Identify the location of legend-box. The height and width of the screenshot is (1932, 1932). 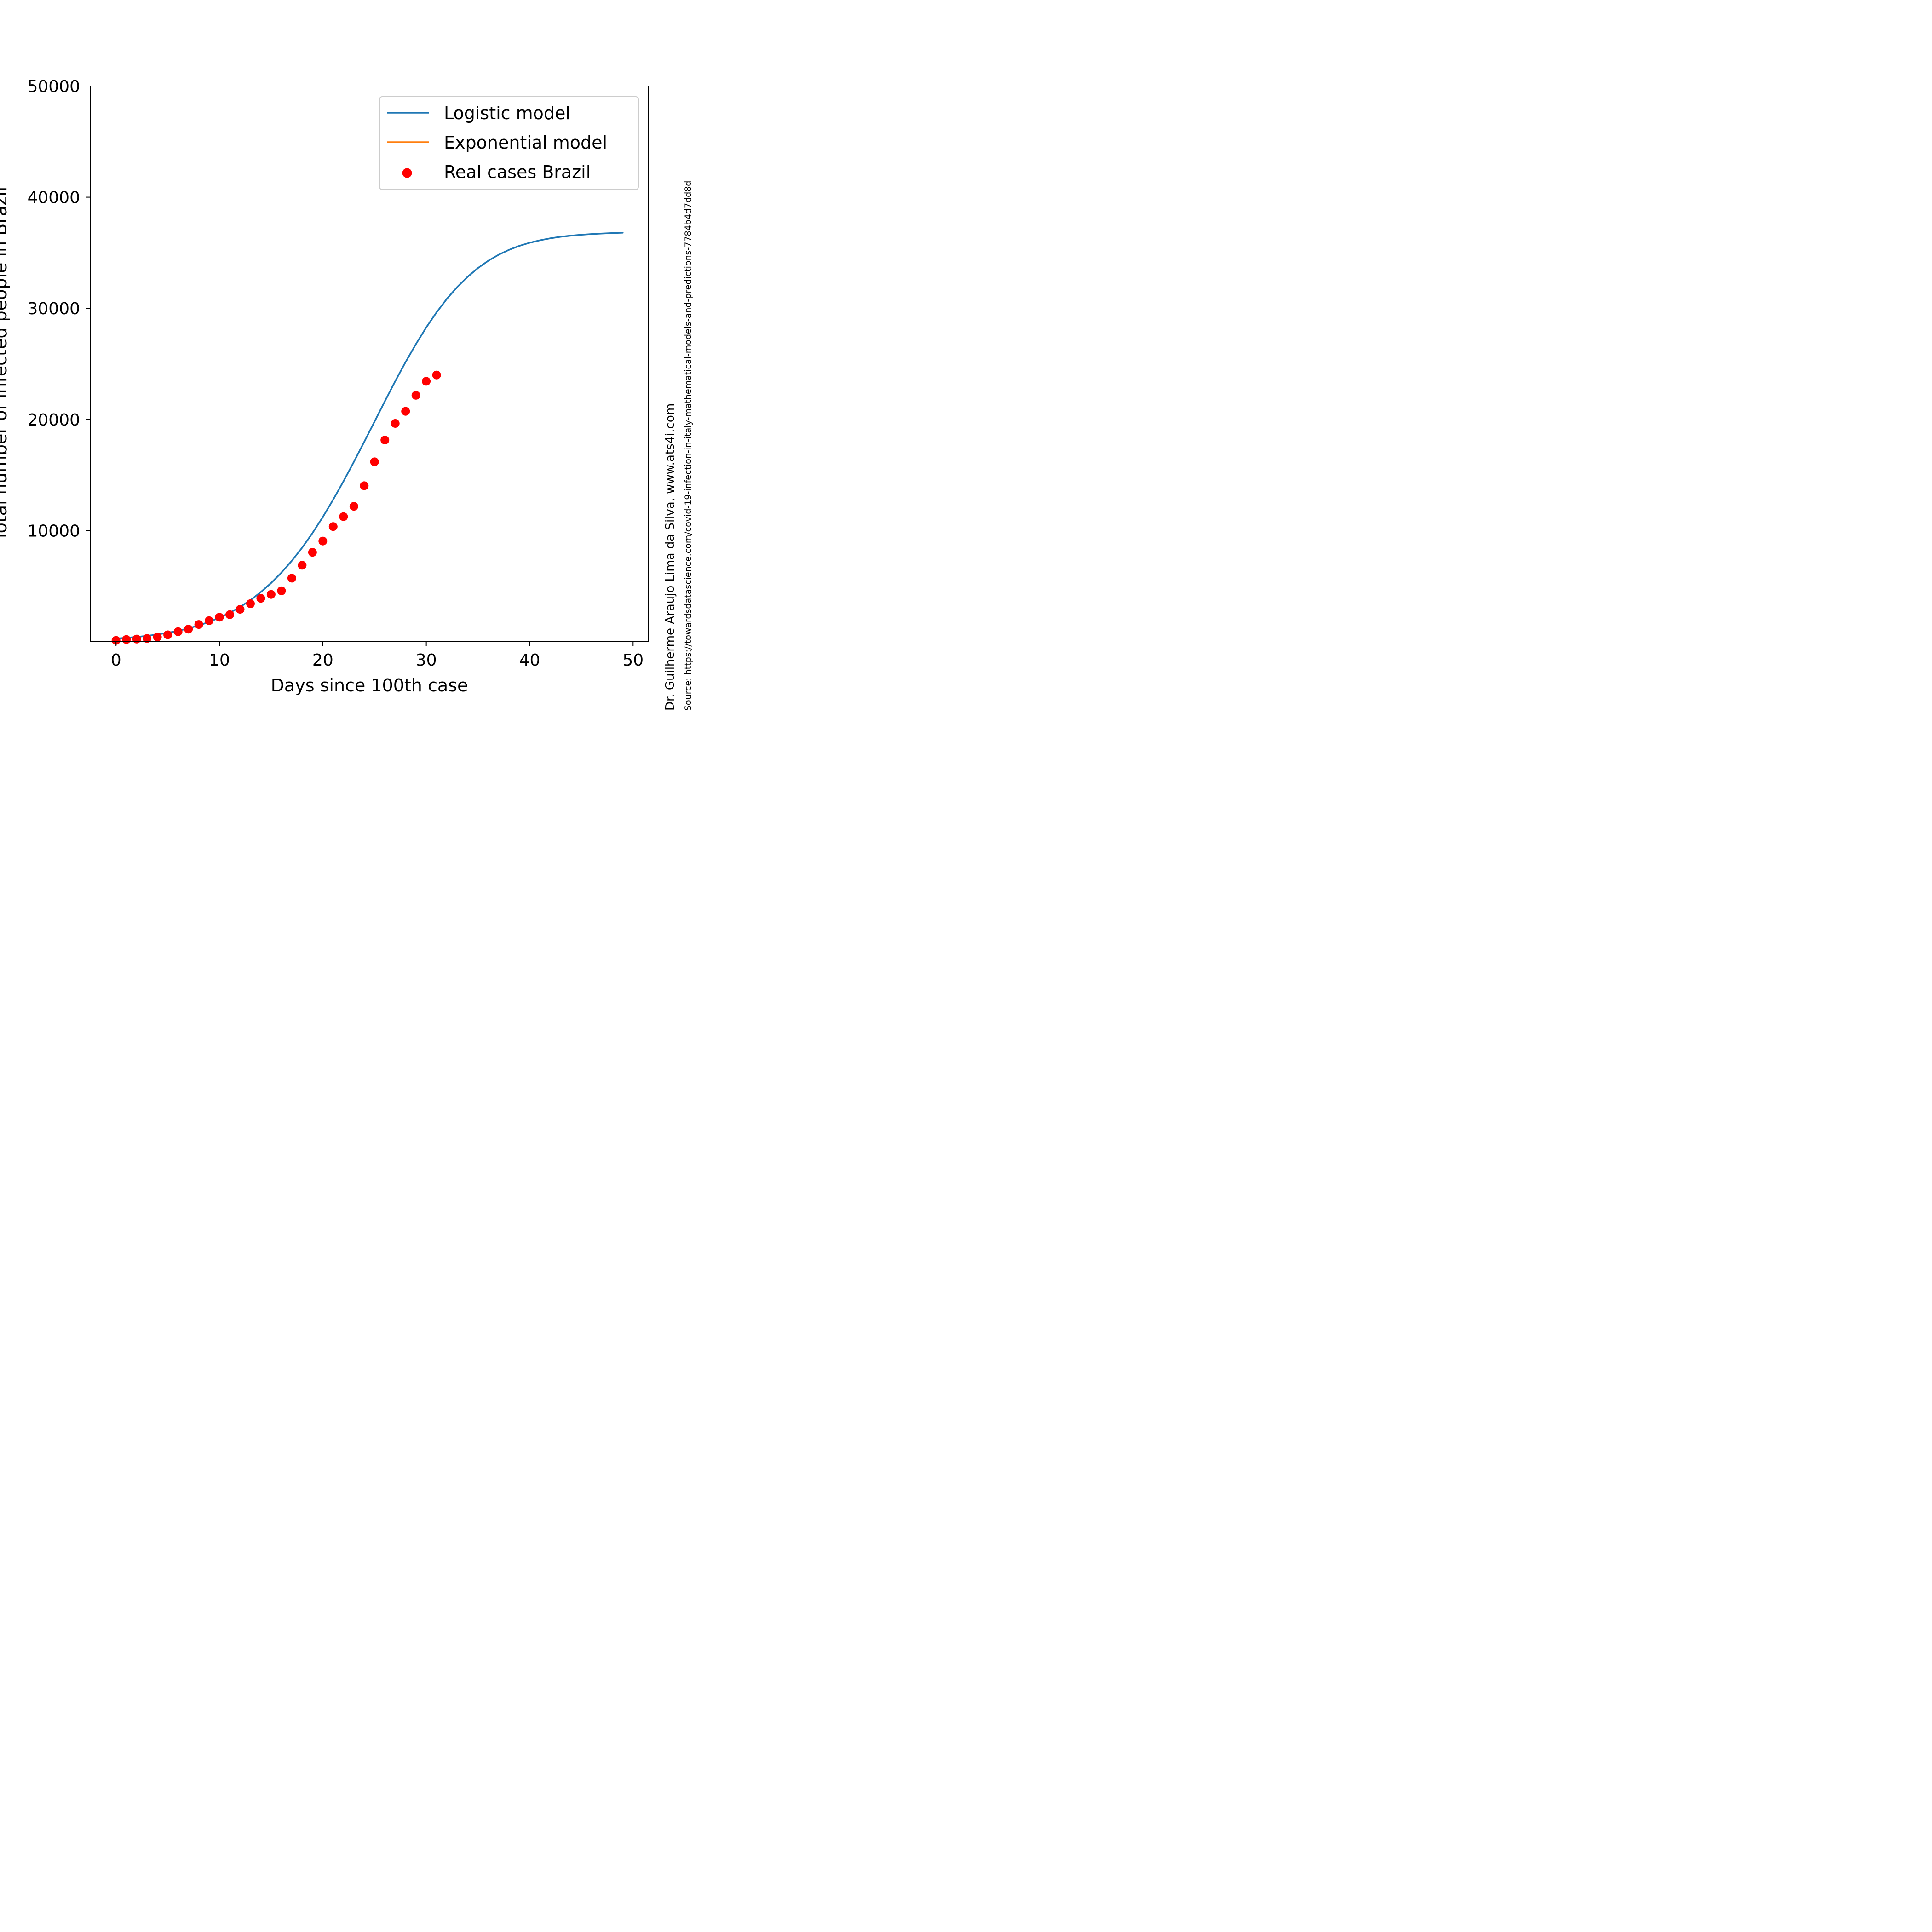
(509, 143).